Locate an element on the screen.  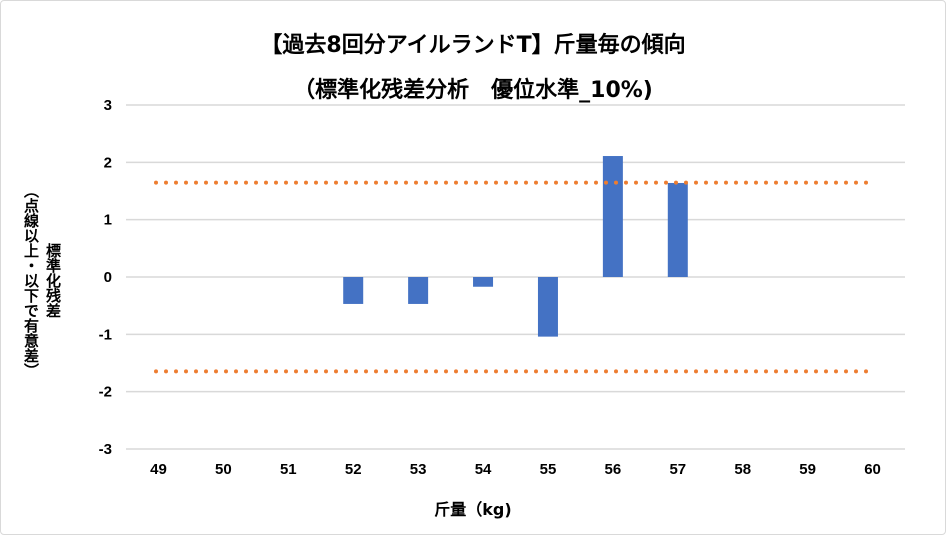
chart-title: 【過去8回分アイルランドT】斤量毎の傾向 is located at coordinates (473, 45).